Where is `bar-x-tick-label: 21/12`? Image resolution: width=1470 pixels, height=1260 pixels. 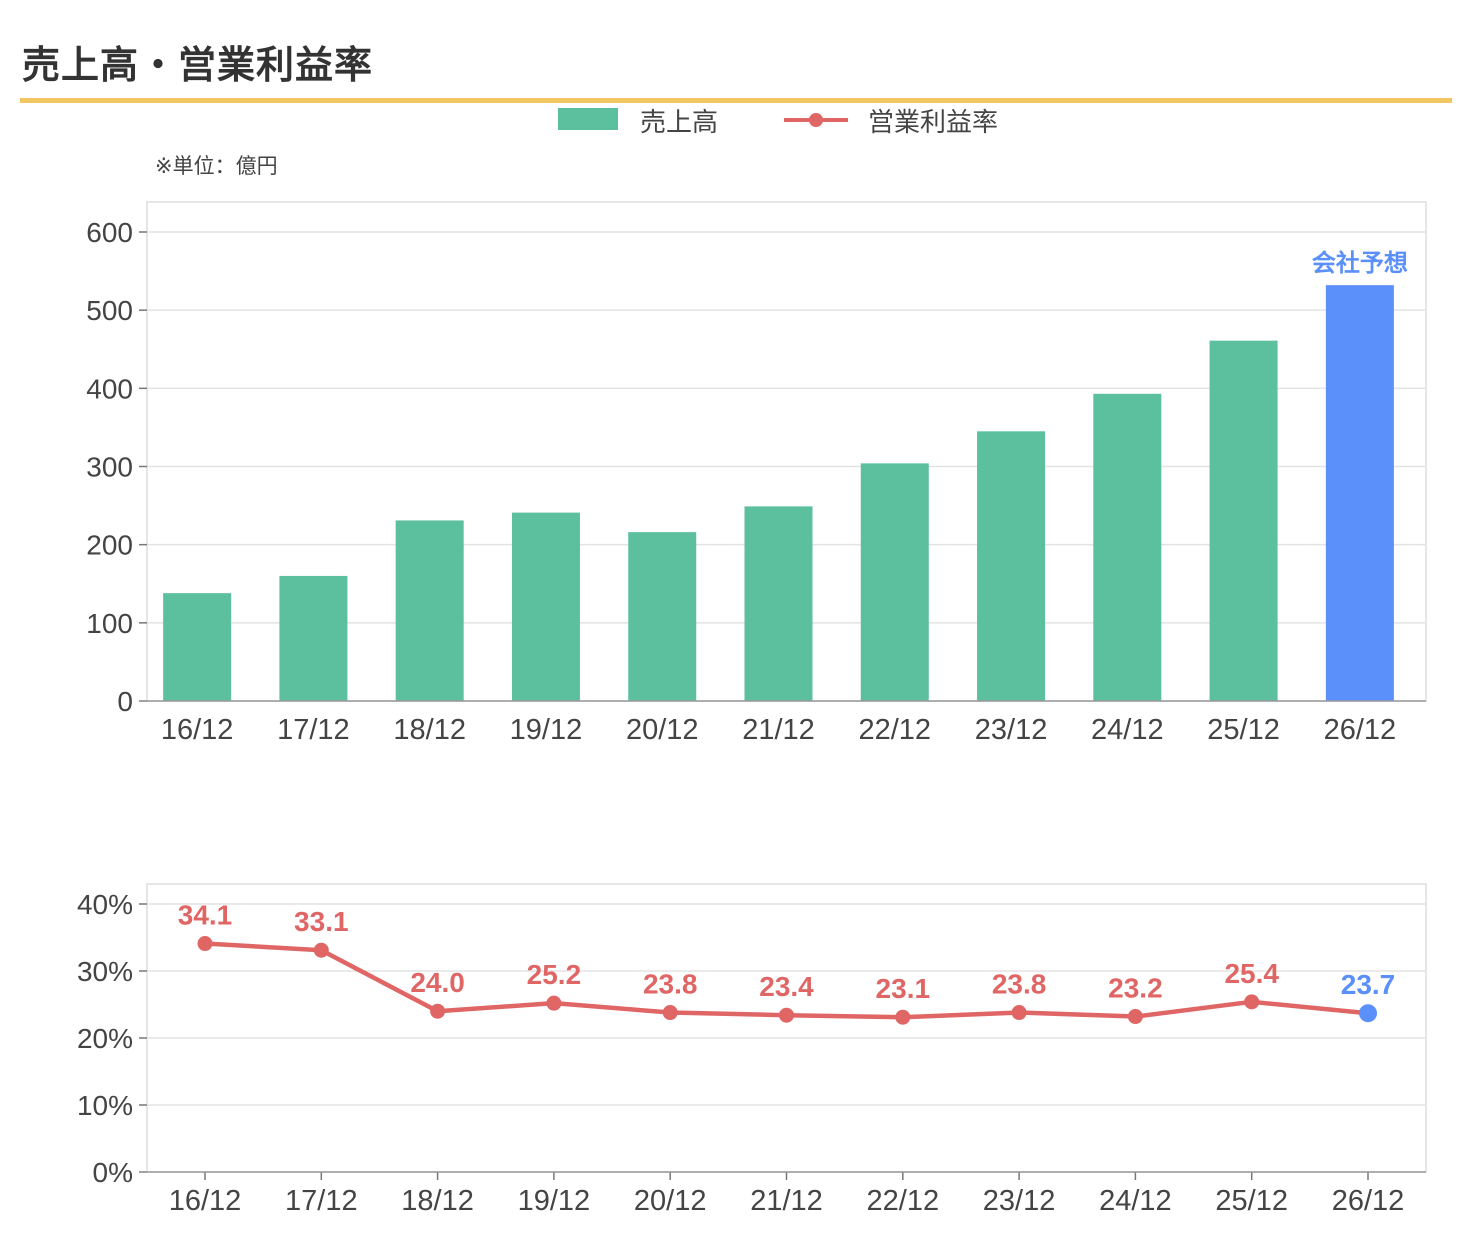 bar-x-tick-label: 21/12 is located at coordinates (778, 730).